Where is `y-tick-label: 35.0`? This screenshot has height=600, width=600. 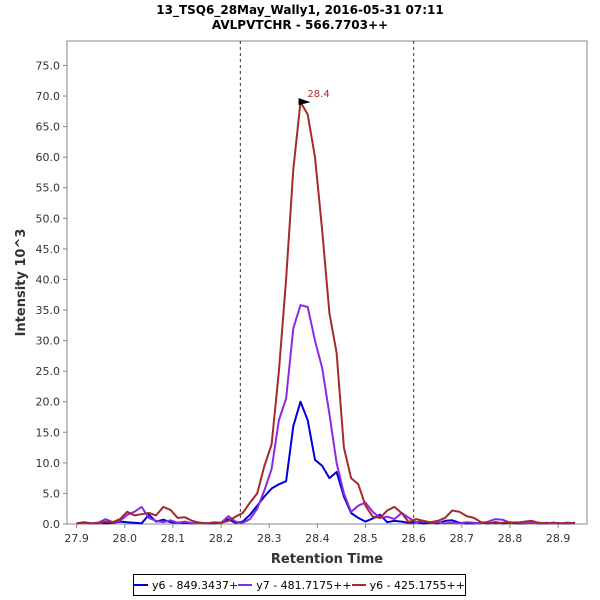 y-tick-label: 35.0 is located at coordinates (48, 310).